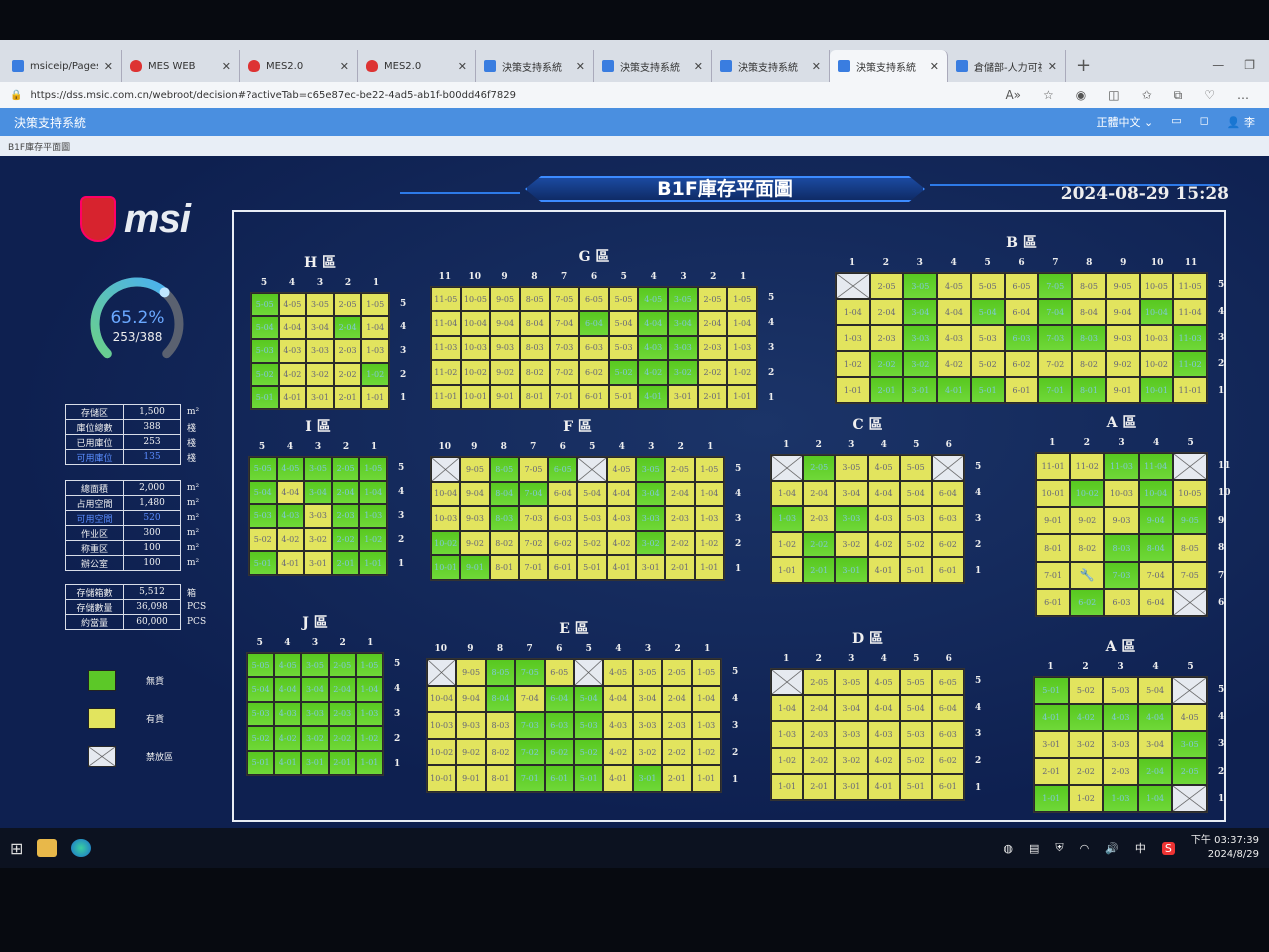 Image resolution: width=1269 pixels, height=952 pixels. Describe the element at coordinates (1055, 312) in the screenshot. I see `storage-slot: 7-04` at that location.